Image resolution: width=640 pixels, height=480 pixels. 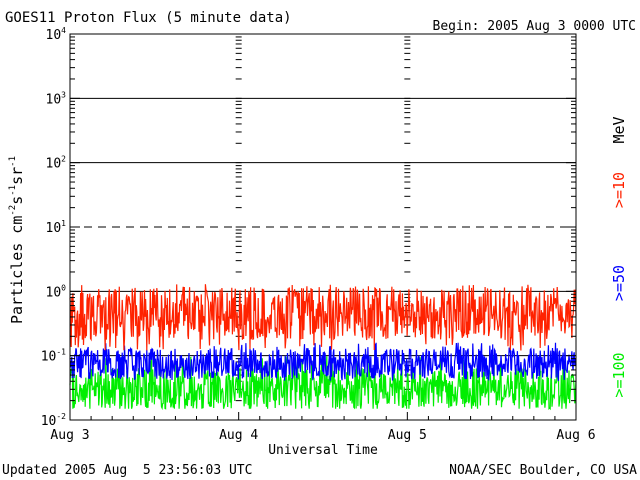 What do you see at coordinates (56, 163) in the screenshot?
I see `y-tick-label: 10²` at bounding box center [56, 163].